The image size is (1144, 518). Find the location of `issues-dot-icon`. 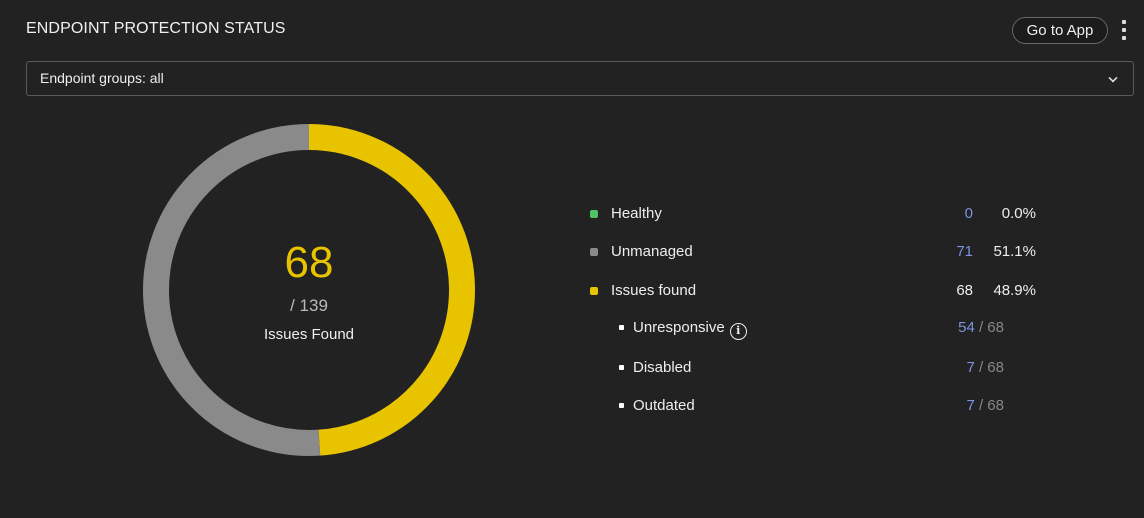

issues-dot-icon is located at coordinates (594, 291).